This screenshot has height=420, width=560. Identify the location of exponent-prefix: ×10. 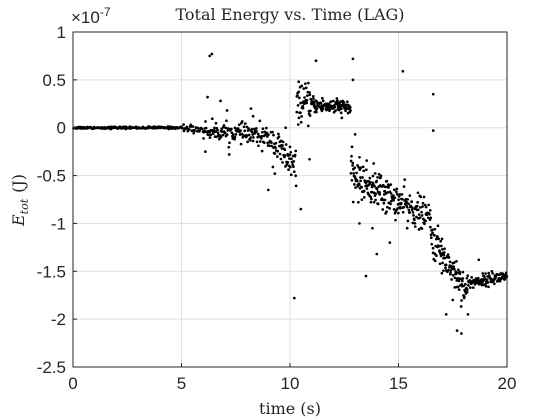
(85, 17).